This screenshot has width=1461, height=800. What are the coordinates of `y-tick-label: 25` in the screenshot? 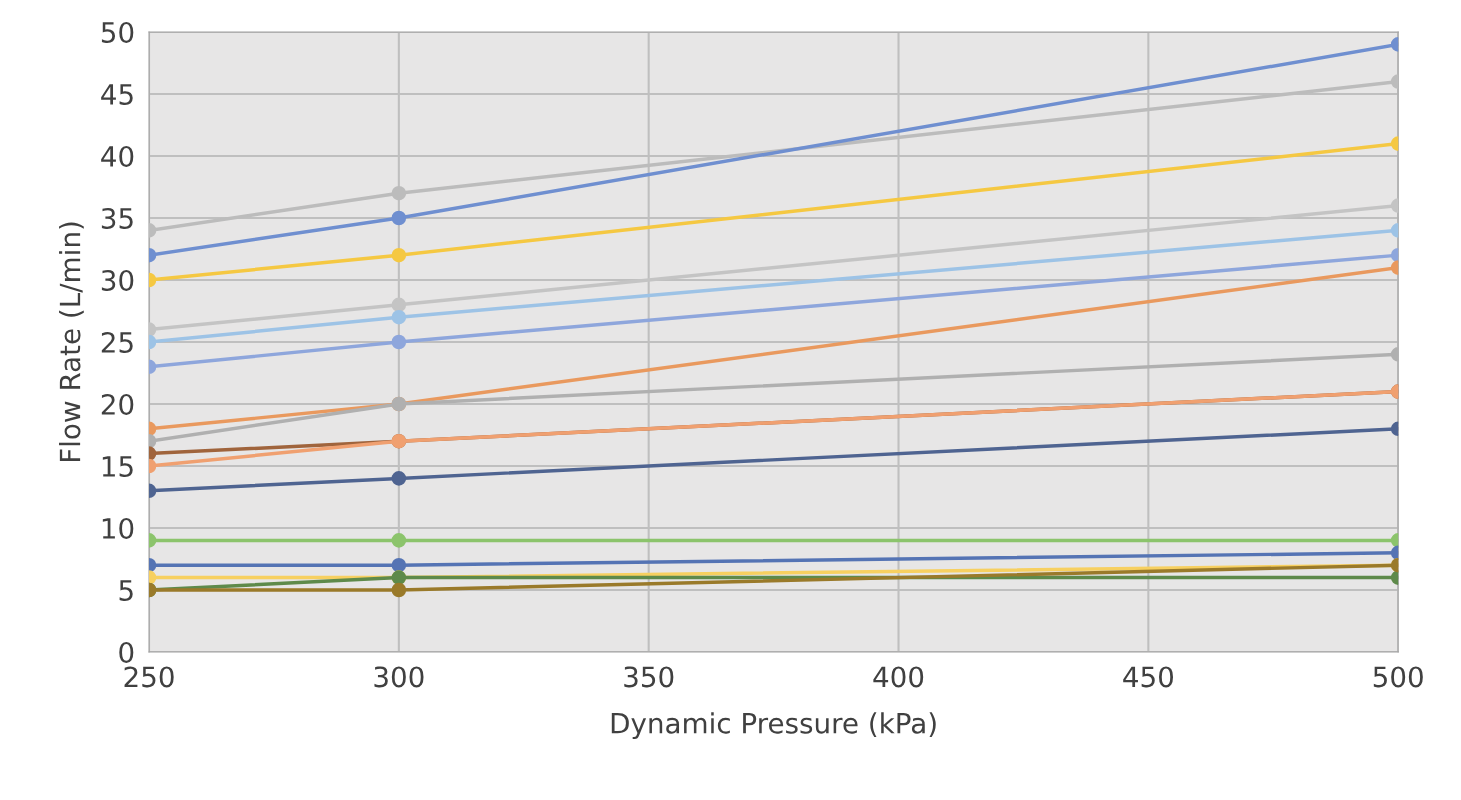 It's located at (117, 342).